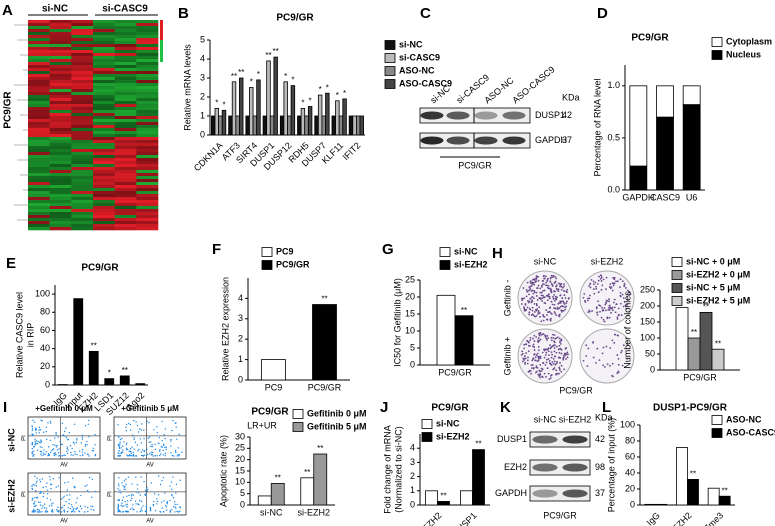  I want to click on axis-label: PI, so click(111, 438).